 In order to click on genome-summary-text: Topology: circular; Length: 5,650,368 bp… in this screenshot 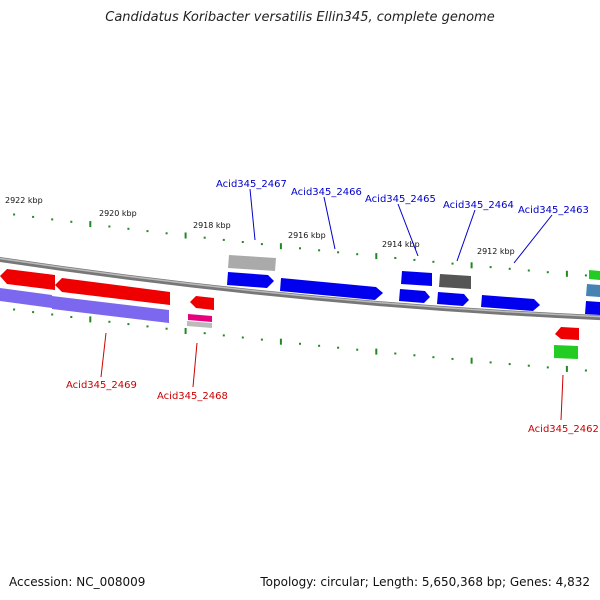, I will do `click(425, 582)`.